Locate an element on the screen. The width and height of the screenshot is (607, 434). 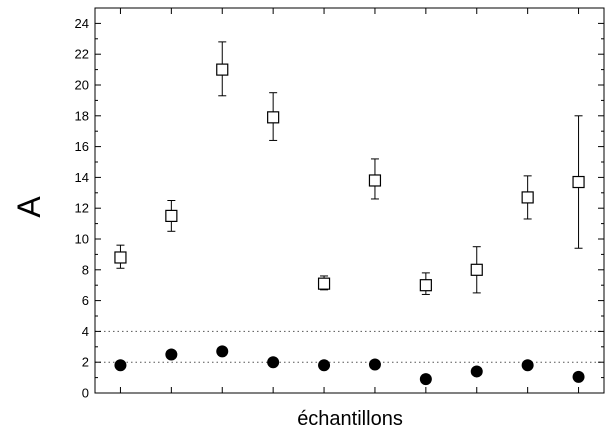
y-tick-label: 24 is located at coordinates (82, 23).